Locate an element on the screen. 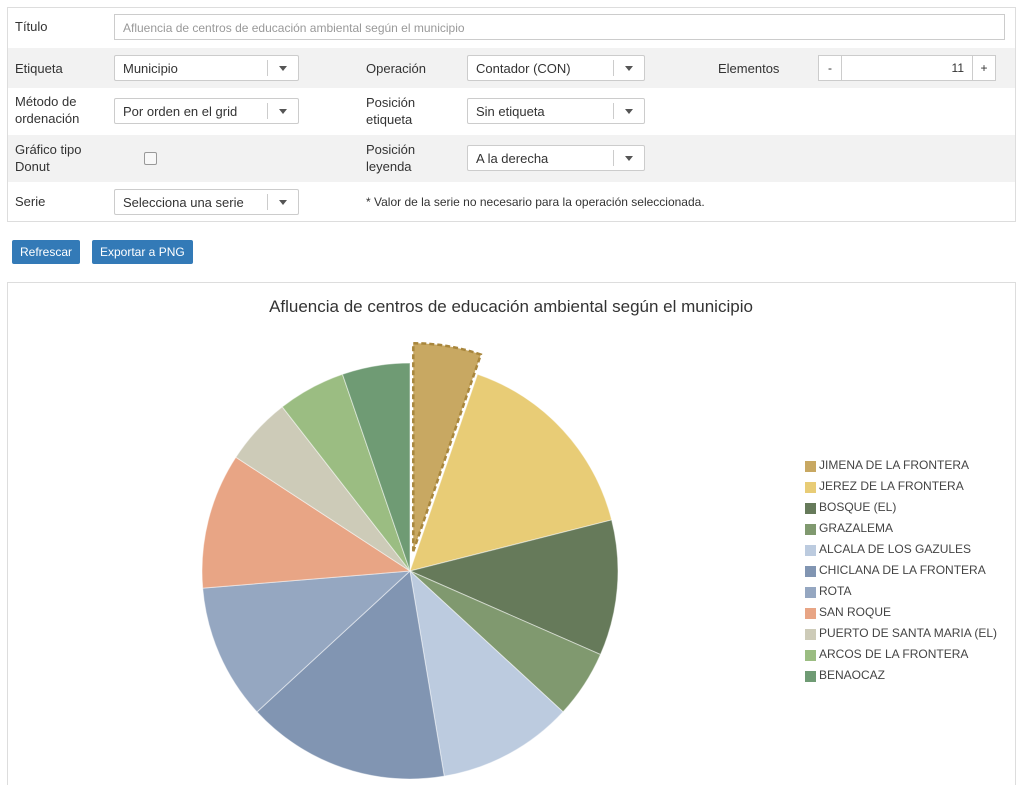 The width and height of the screenshot is (1024, 785). metodo-select: Por orden en el grid is located at coordinates (206, 111).